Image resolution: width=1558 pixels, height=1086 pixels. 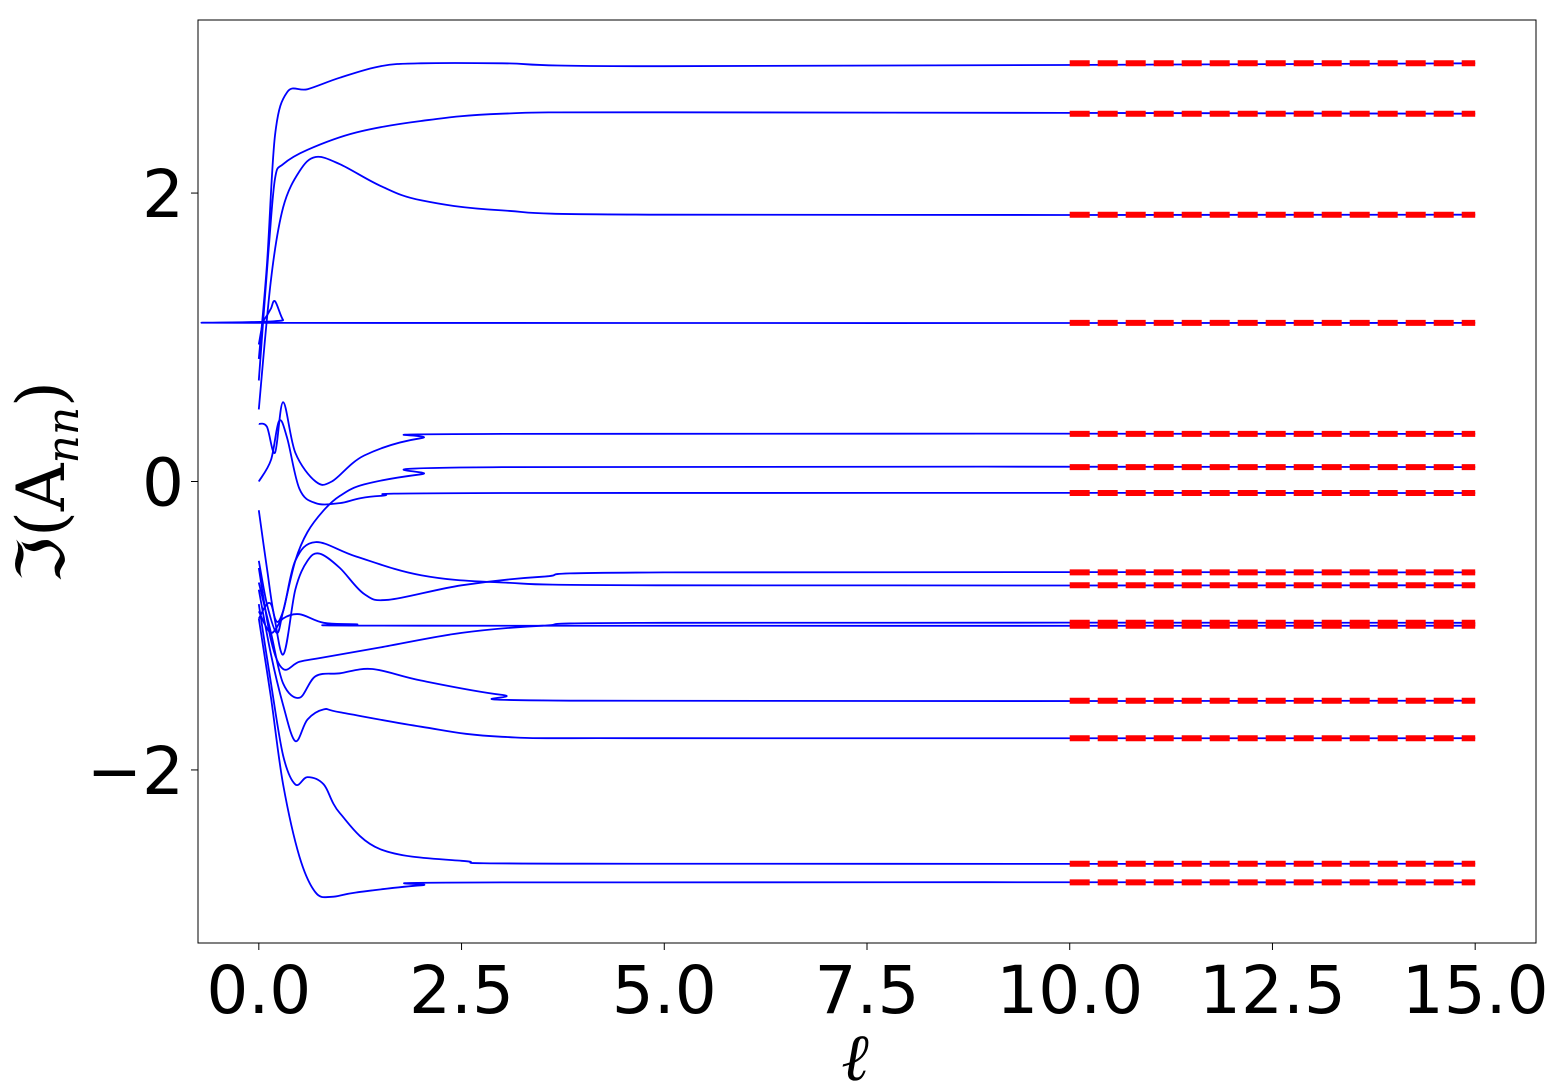 I want to click on x-tick-label: 7.5, so click(x=867, y=990).